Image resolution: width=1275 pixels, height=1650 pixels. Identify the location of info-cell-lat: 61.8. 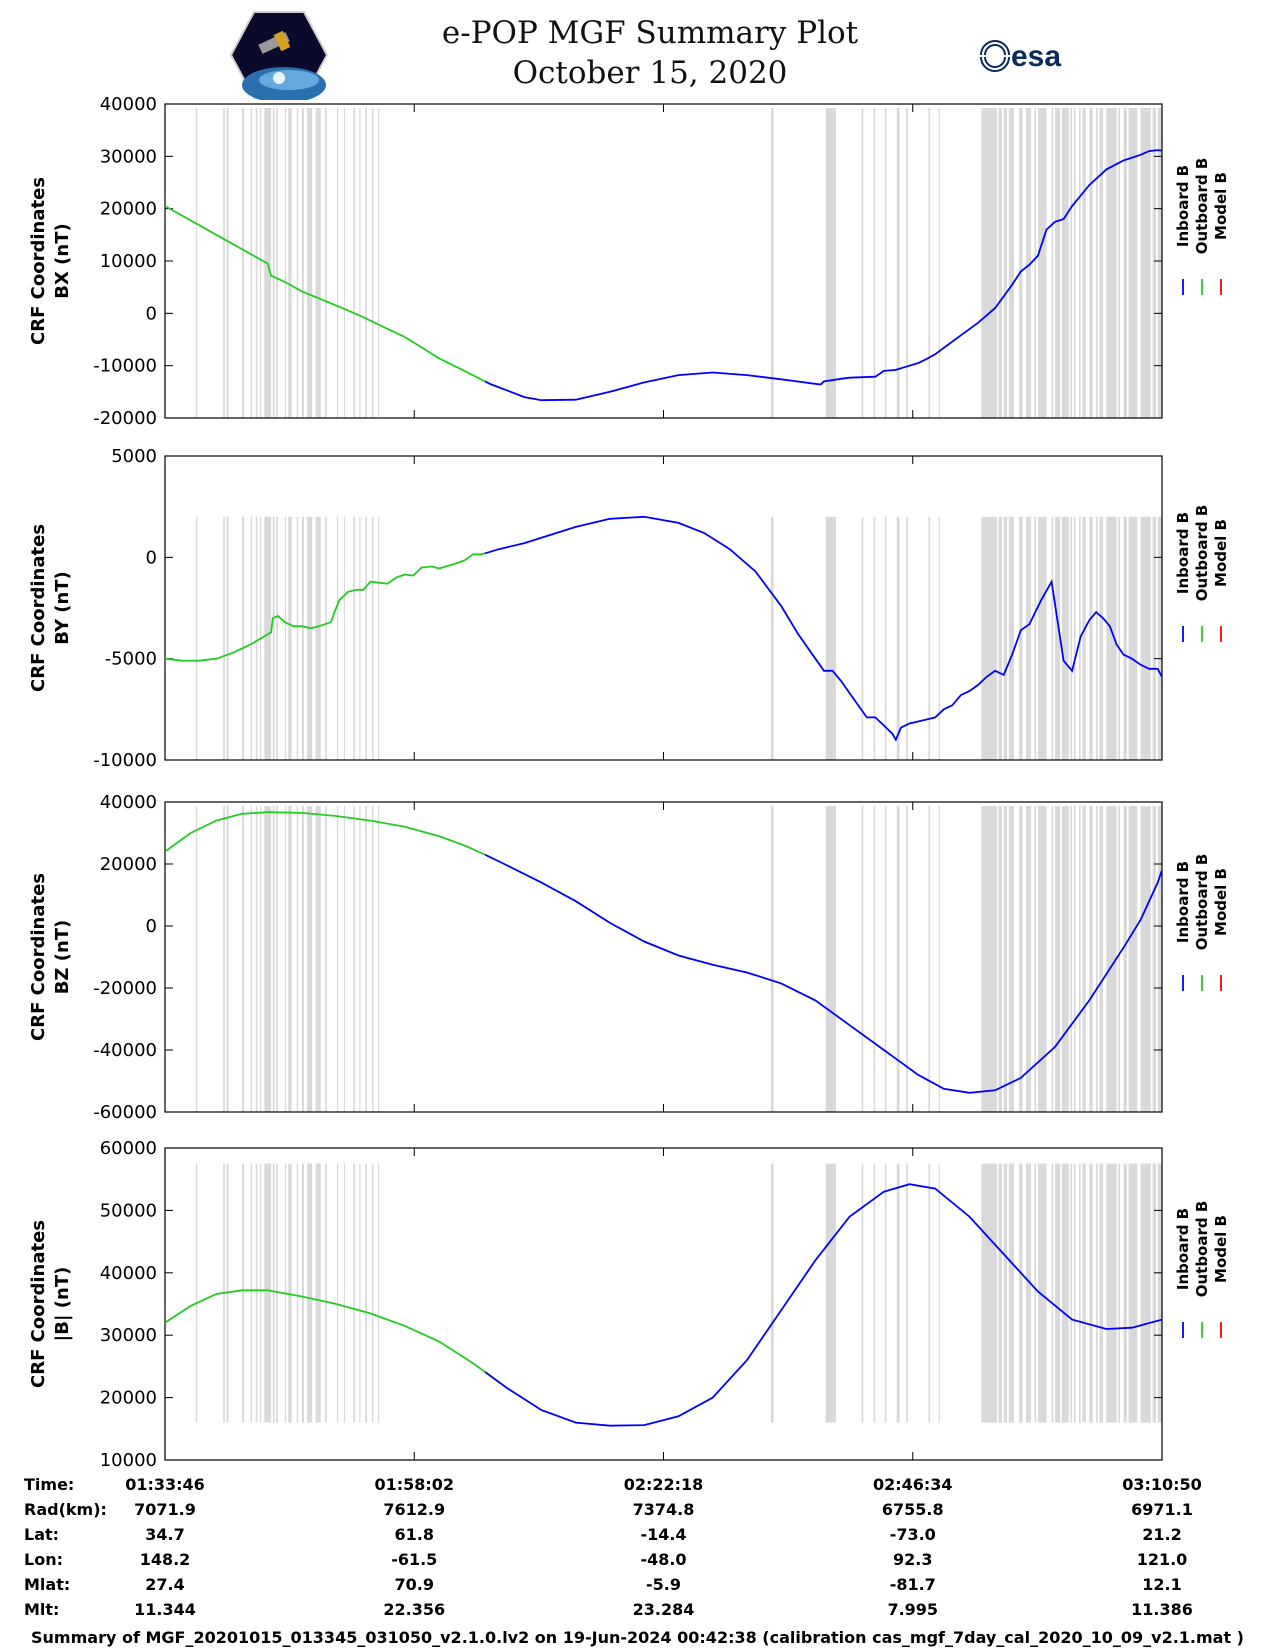
(414, 1534).